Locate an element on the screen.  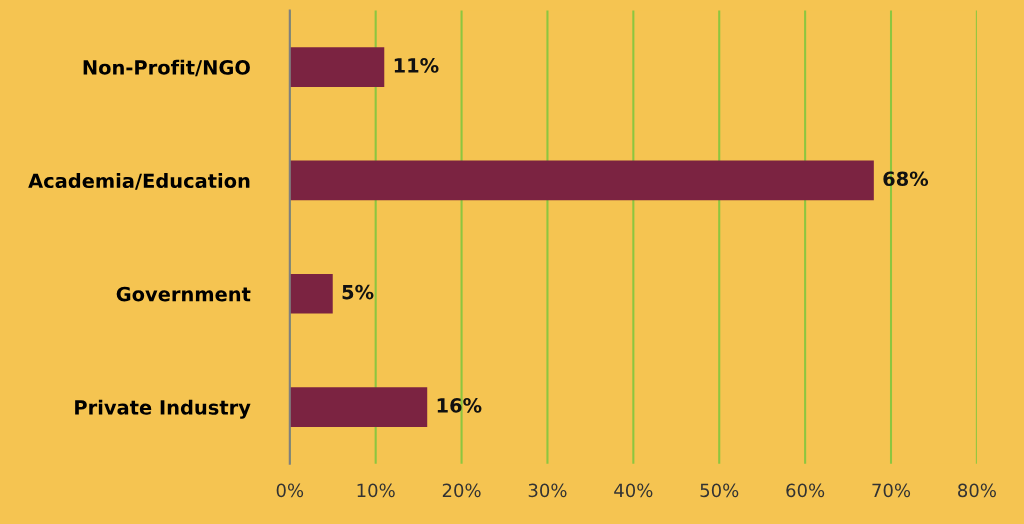
y-tick-label: Non-Profit/NGO is located at coordinates (166, 68).